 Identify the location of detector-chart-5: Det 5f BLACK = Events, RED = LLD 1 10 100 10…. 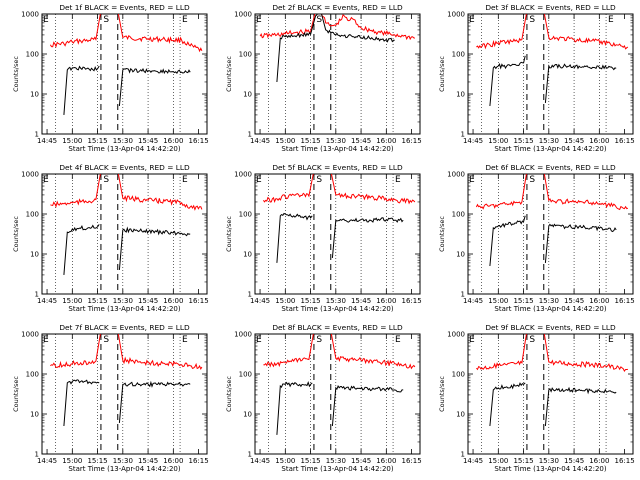
(323, 238).